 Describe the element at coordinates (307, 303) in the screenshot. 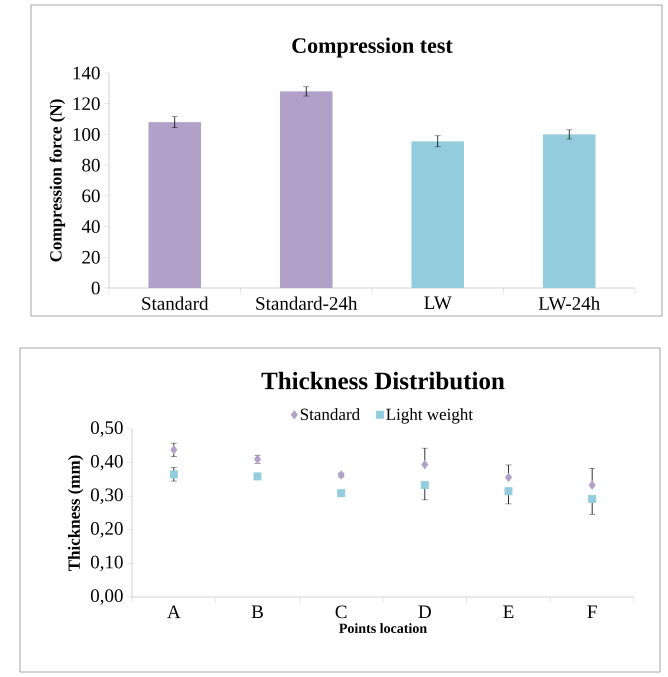

I see `x-tick-label: Standard-24h` at that location.